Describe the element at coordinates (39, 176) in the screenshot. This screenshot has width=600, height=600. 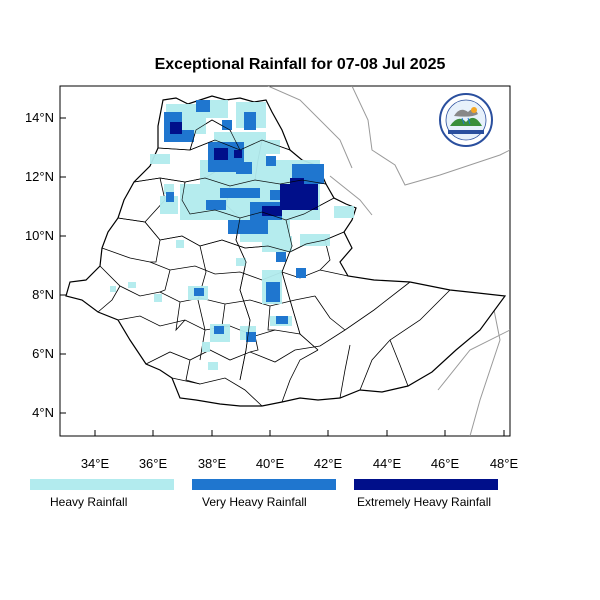
I see `lat-tick-12: 12°N` at that location.